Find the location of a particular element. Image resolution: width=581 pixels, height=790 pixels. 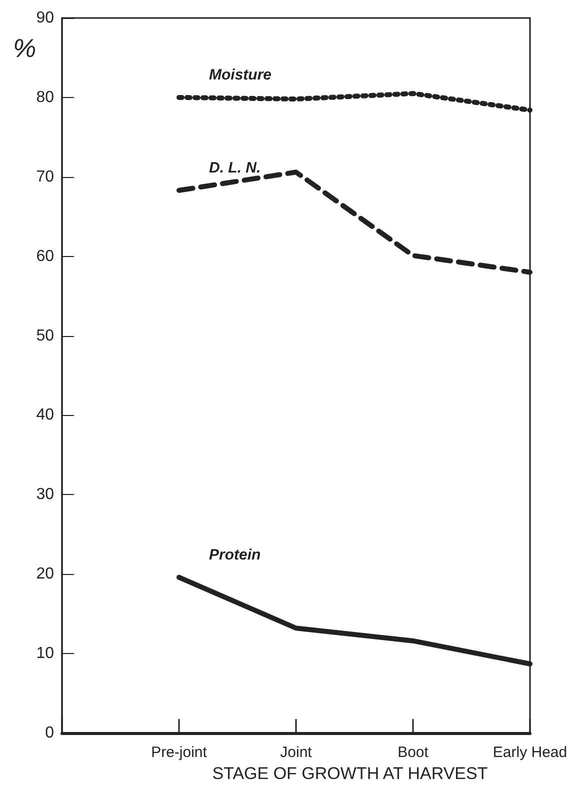

y-tick-label: 60 is located at coordinates (45, 256).